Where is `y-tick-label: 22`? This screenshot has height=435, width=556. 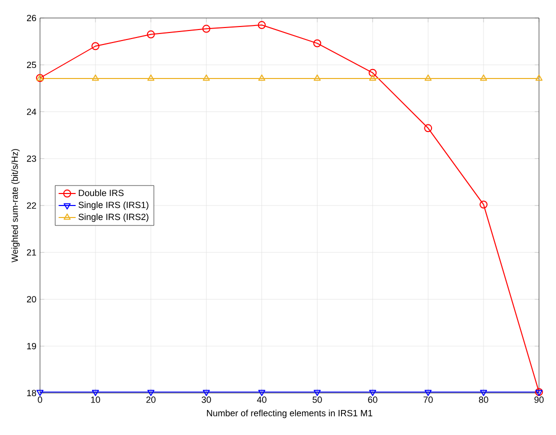 y-tick-label: 22 is located at coordinates (31, 205).